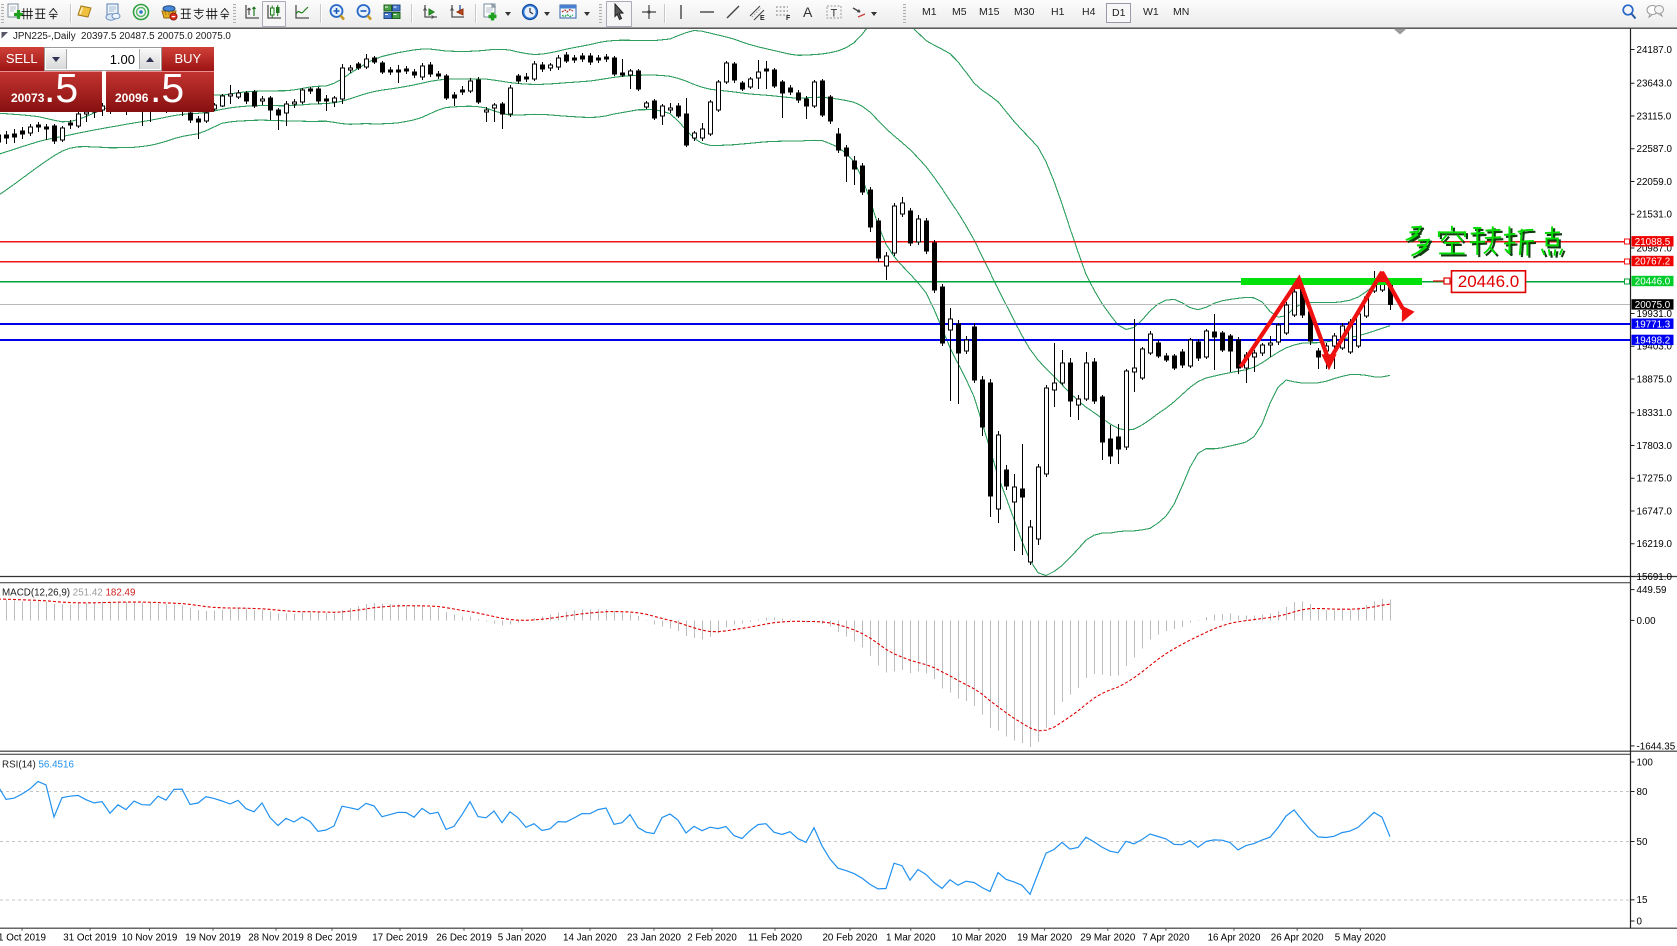 This screenshot has width=1677, height=946. What do you see at coordinates (1656, 746) in the screenshot?
I see `svg-text: -1644.35` at bounding box center [1656, 746].